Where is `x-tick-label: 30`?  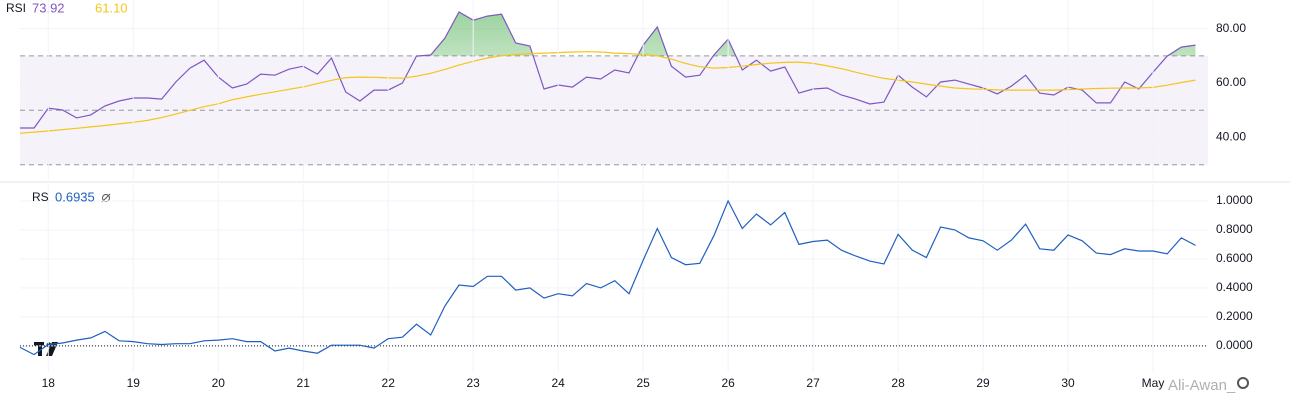 x-tick-label: 30 is located at coordinates (1068, 383).